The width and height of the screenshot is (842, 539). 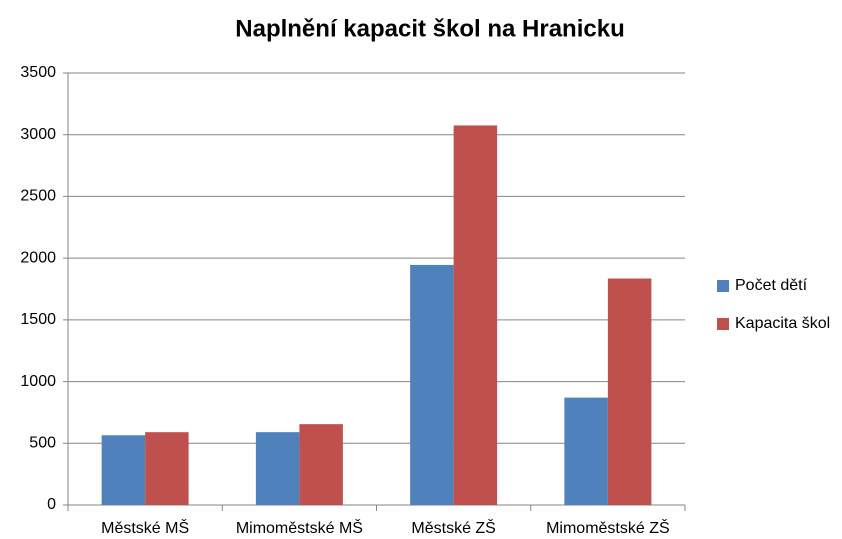 I want to click on legend-label: Počet dětí, so click(x=771, y=285).